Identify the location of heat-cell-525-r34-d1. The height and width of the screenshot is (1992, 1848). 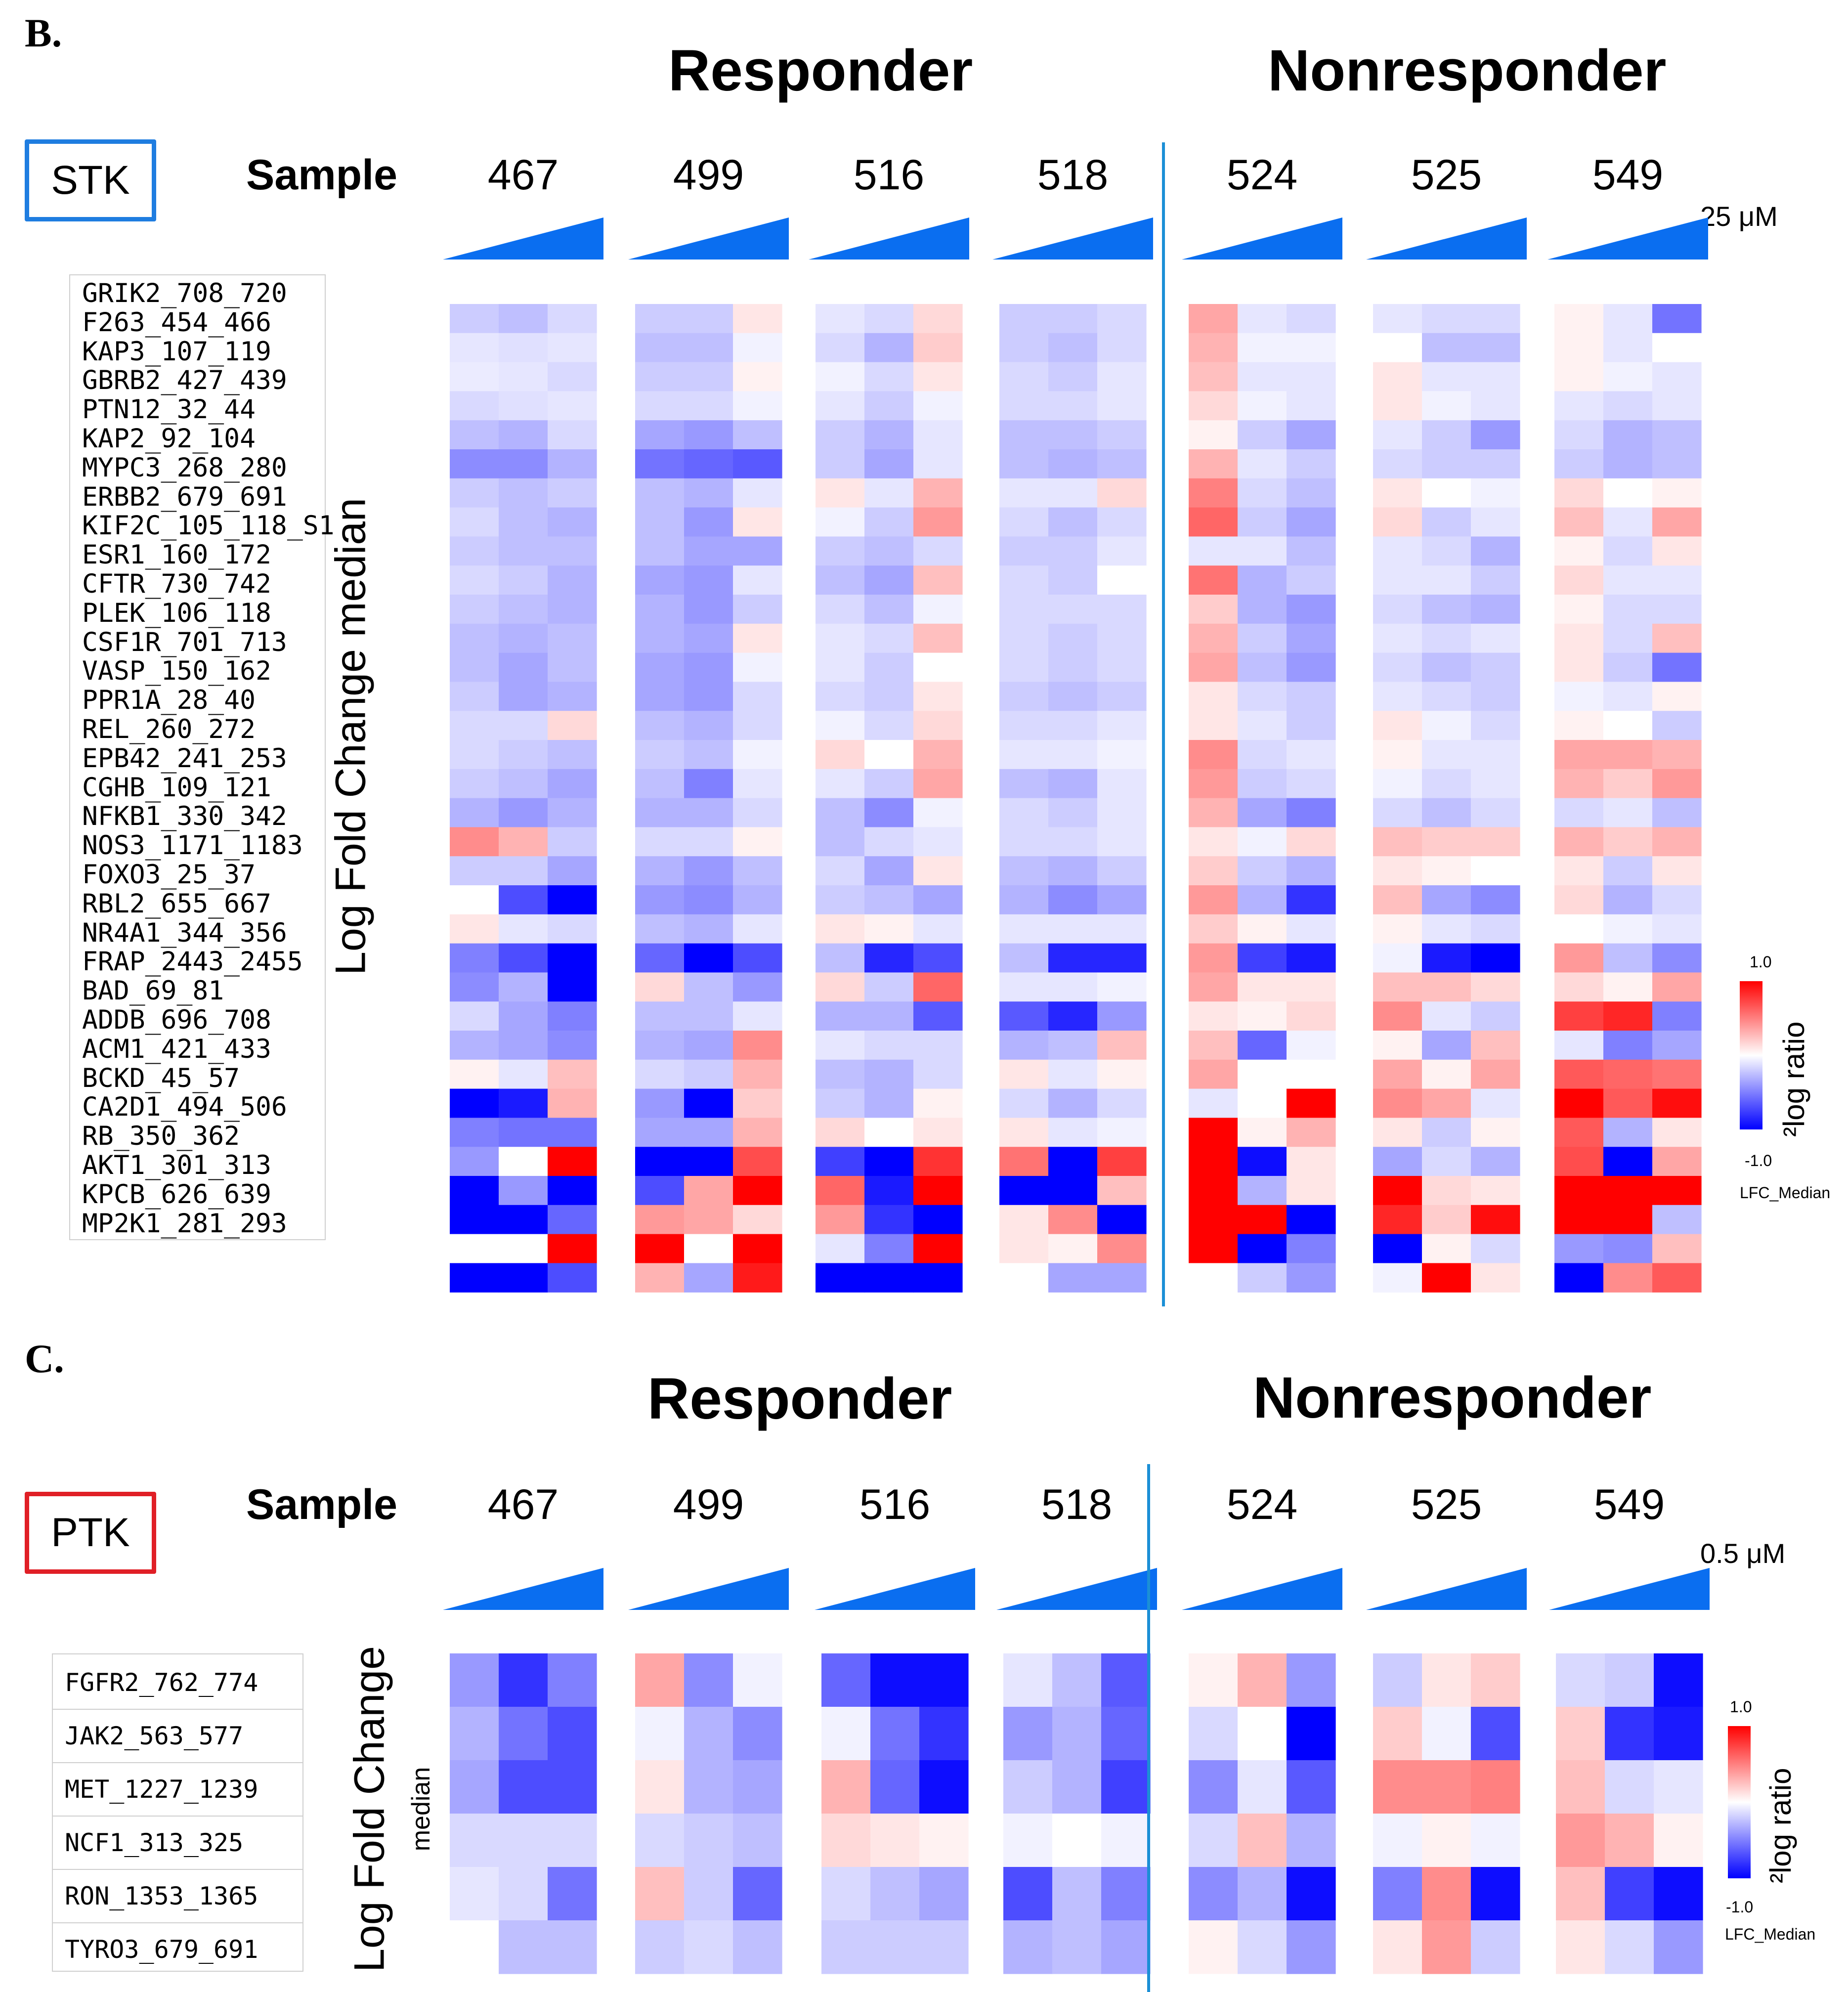
(1397, 1278).